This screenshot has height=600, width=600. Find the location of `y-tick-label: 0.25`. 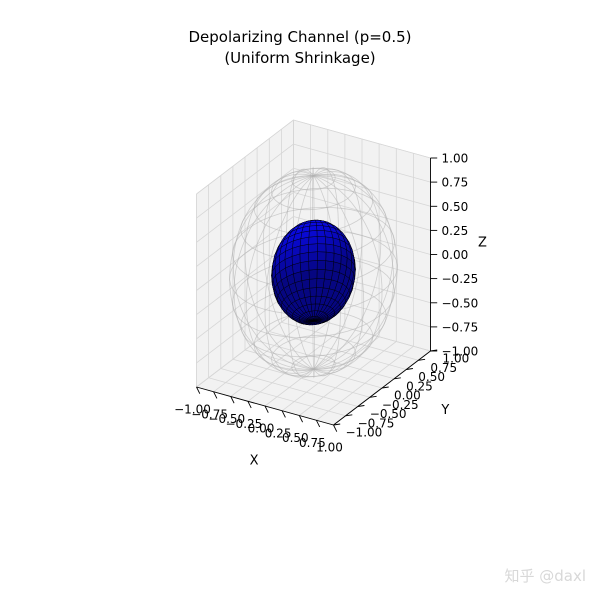

y-tick-label: 0.25 is located at coordinates (419, 386).